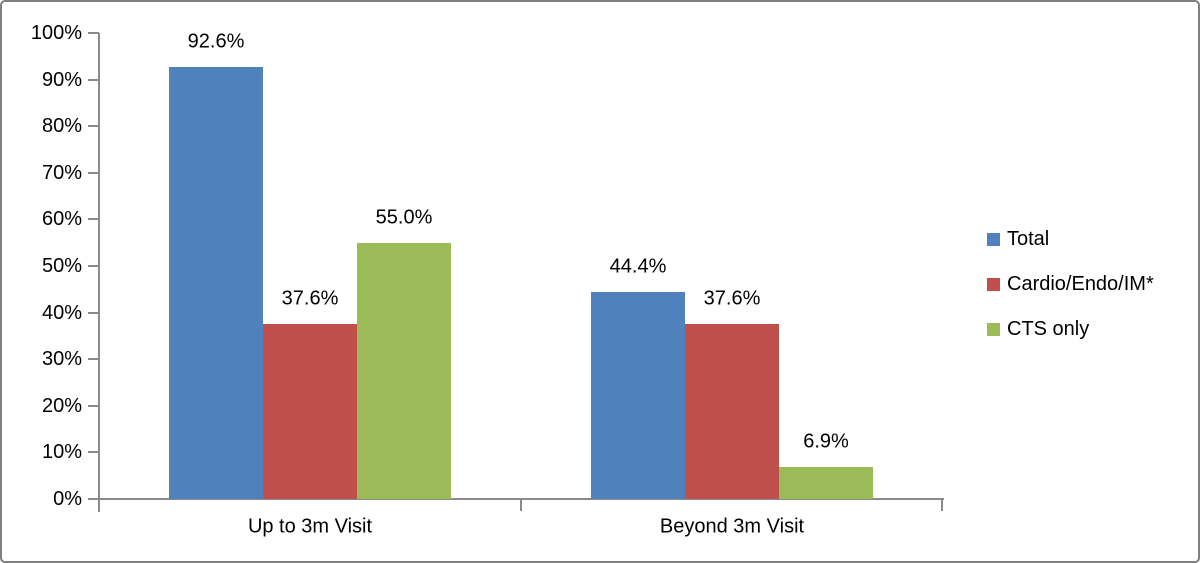 The height and width of the screenshot is (563, 1200). What do you see at coordinates (99, 272) in the screenshot?
I see `y-axis-line` at bounding box center [99, 272].